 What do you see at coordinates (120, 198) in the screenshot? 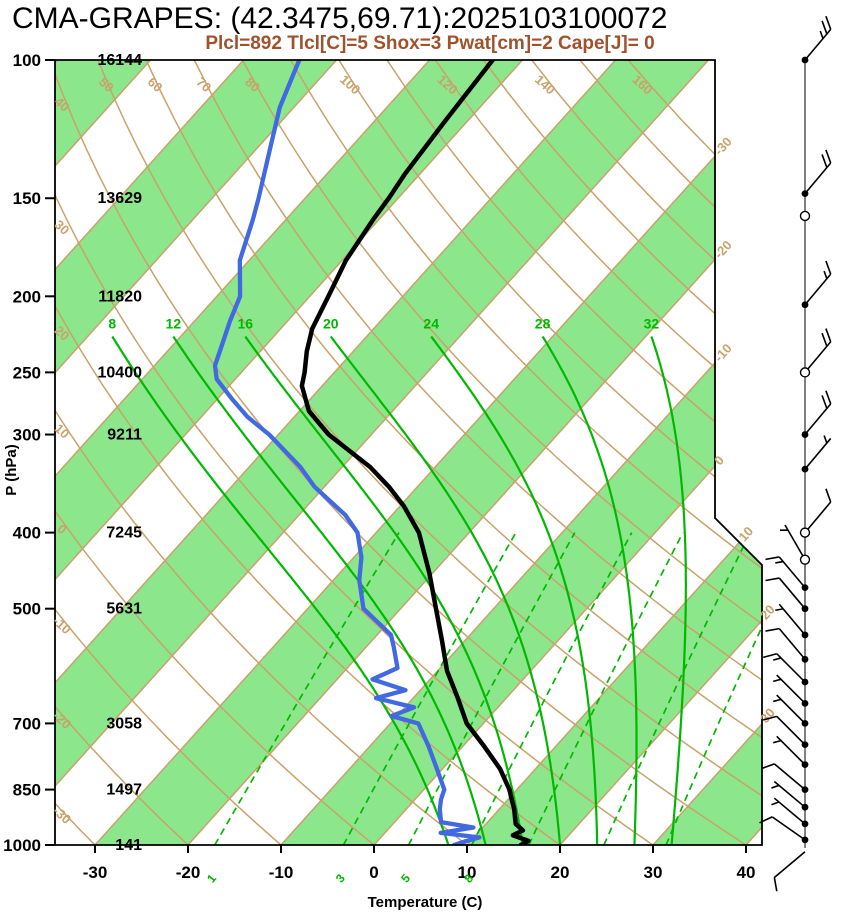
I see `svg-text: 13629` at bounding box center [120, 198].